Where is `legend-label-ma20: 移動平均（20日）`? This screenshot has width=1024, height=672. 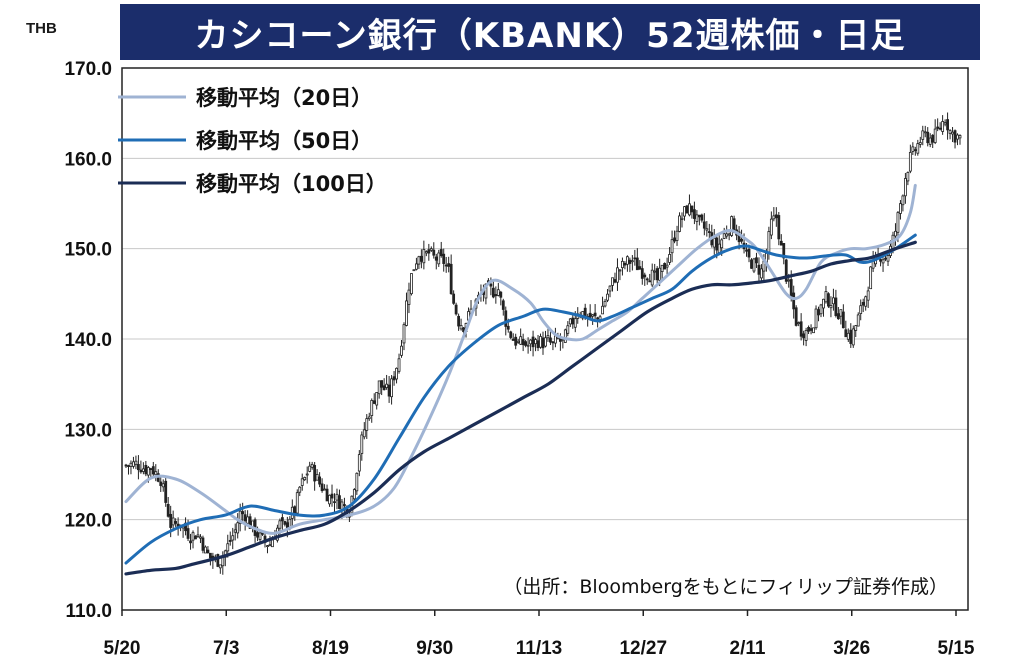
legend-label-ma20: 移動平均（20日） is located at coordinates (284, 98).